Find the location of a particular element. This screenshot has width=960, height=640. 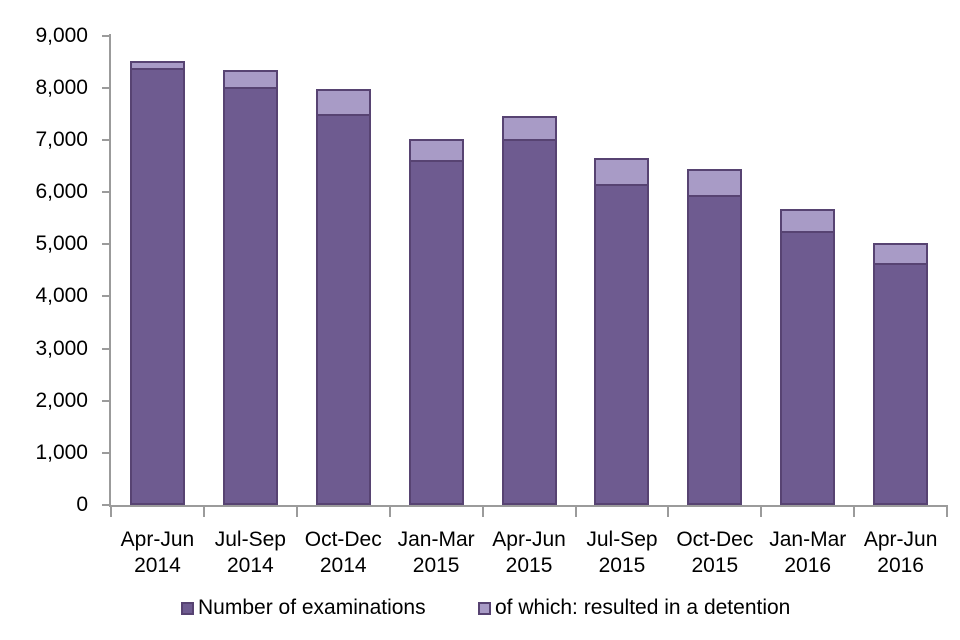

legend-item-examinations: Number of examinations is located at coordinates (303, 607).